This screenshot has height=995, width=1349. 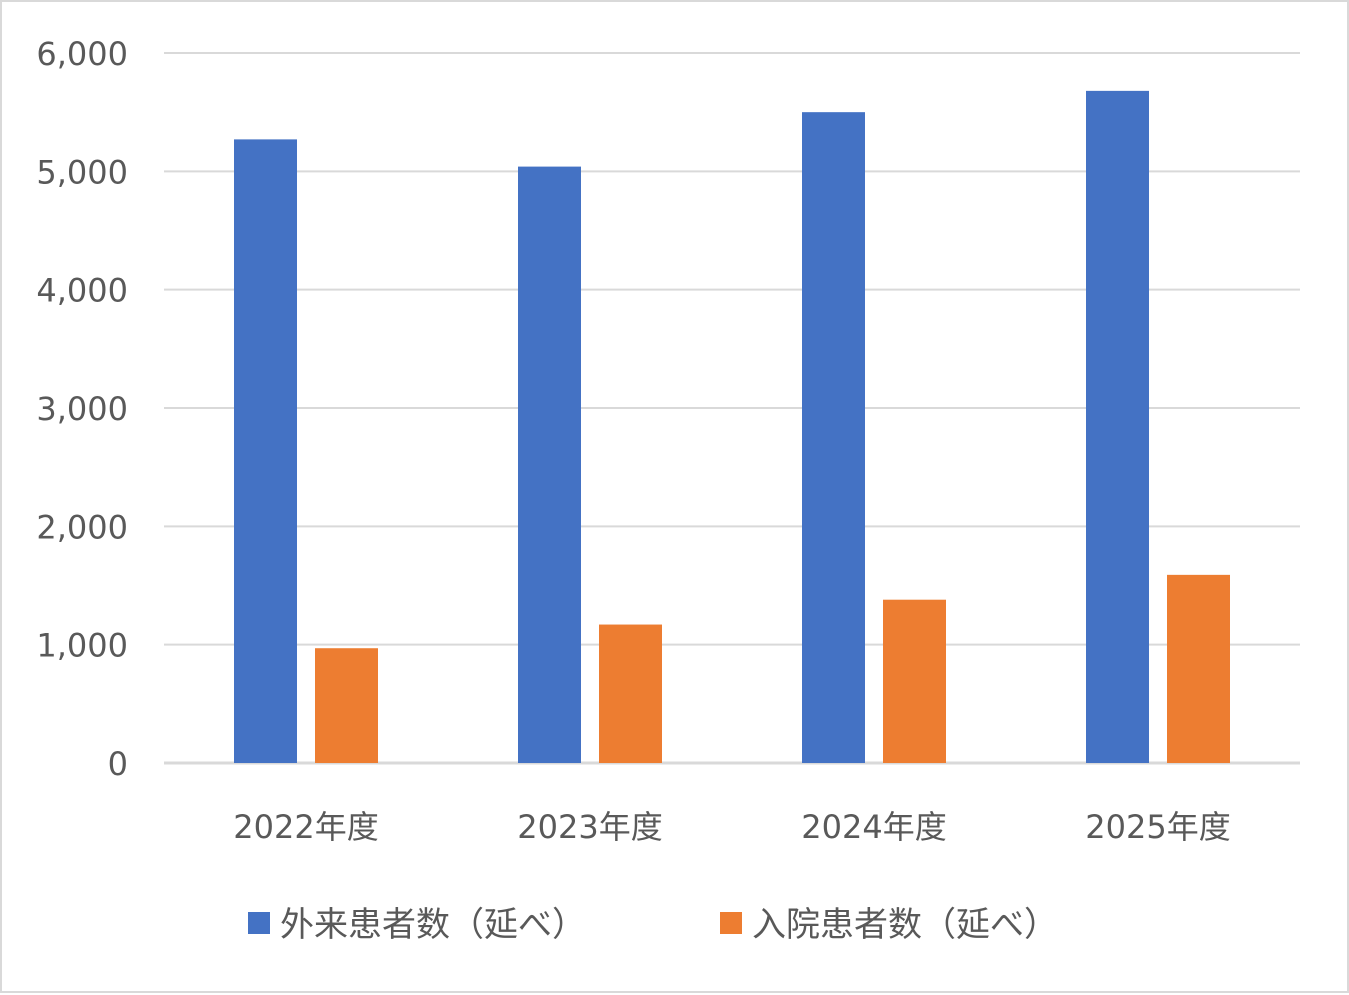 I want to click on x-tick-label: 2024年度, so click(x=873, y=827).